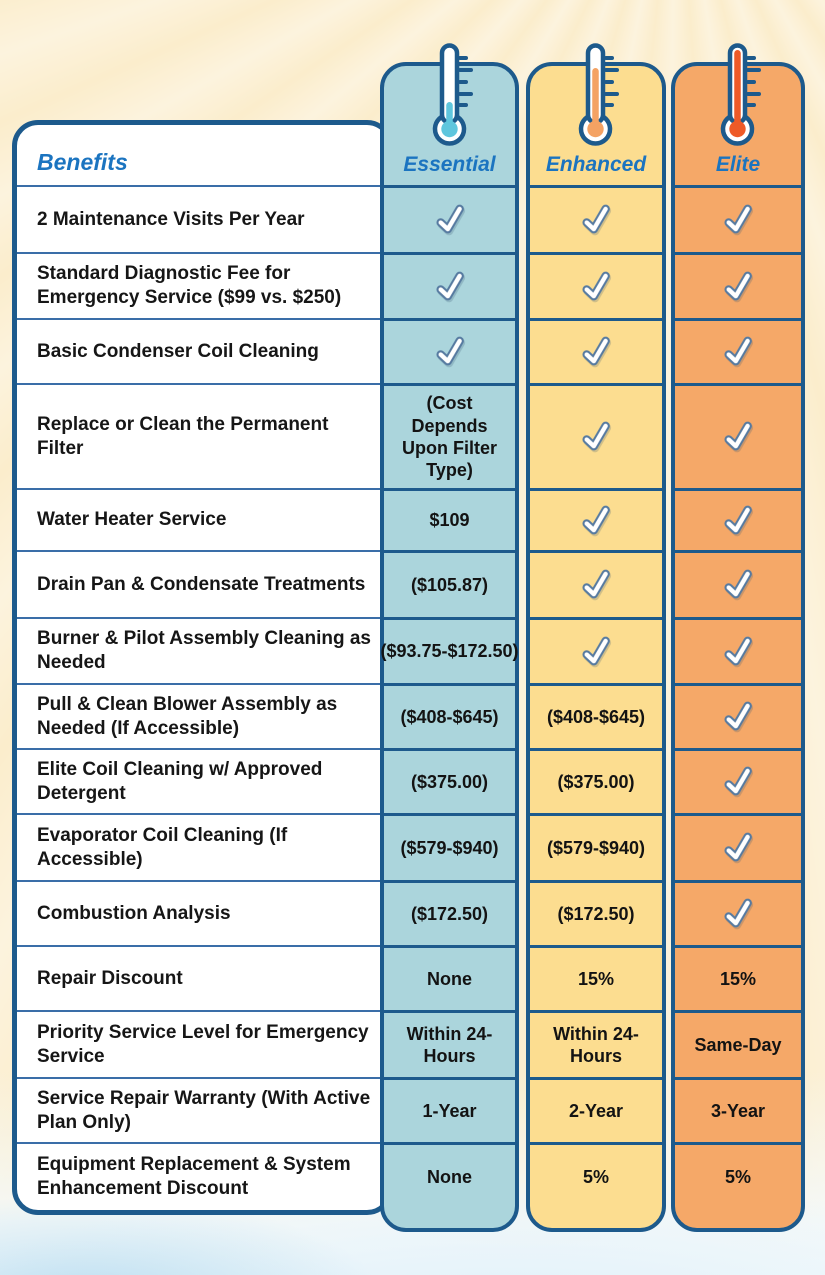  I want to click on benefit-label: Basic Condenser Coil Cleaning, so click(178, 351).